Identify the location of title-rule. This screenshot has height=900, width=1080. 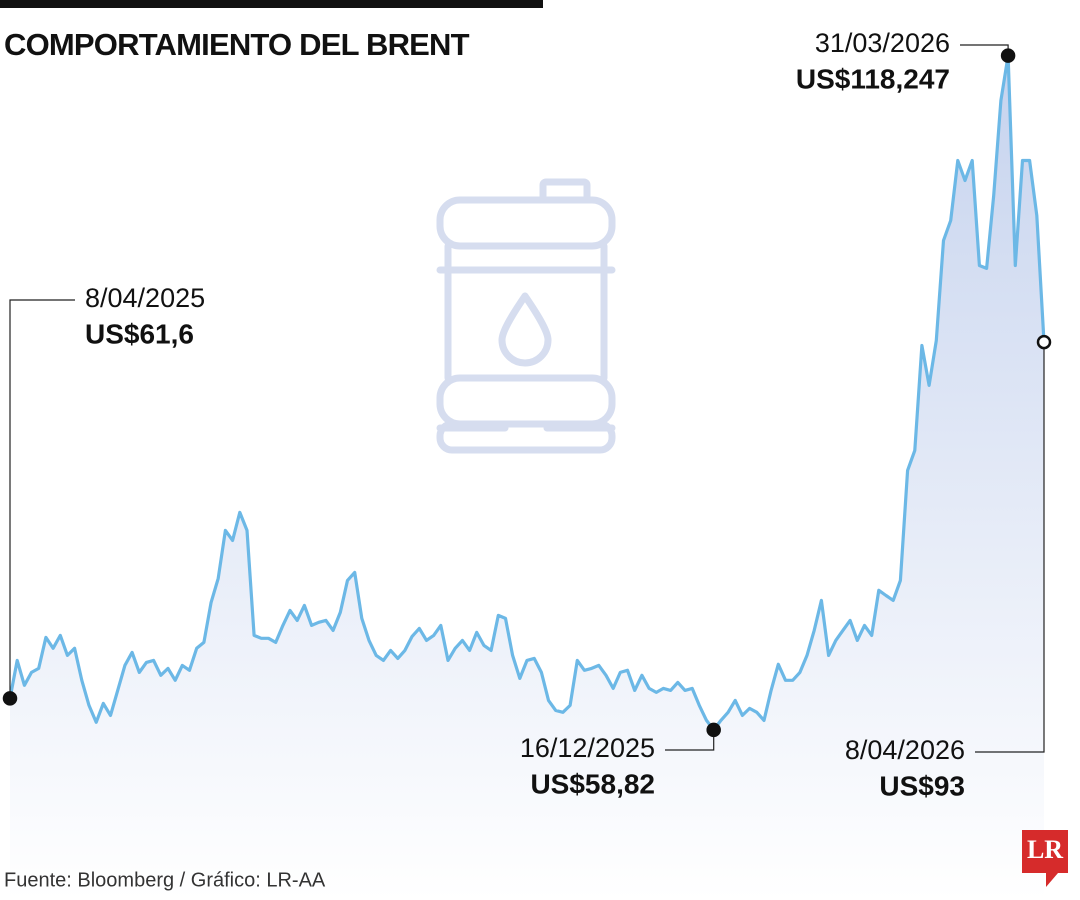
(271, 4).